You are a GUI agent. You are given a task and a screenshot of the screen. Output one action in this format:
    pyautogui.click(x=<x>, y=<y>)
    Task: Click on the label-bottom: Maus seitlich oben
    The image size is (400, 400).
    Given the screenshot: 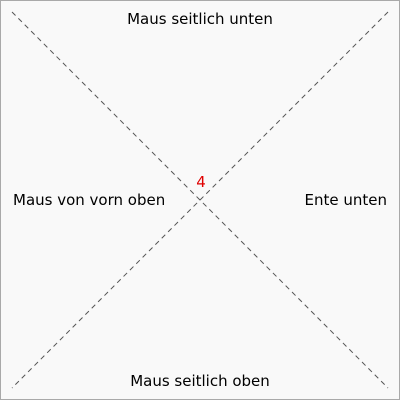 What is the action you would take?
    pyautogui.click(x=200, y=381)
    